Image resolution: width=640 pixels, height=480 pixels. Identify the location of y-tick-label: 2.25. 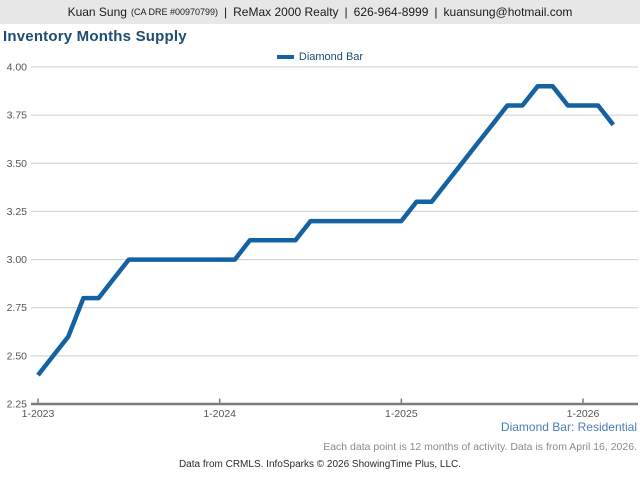
(17, 405).